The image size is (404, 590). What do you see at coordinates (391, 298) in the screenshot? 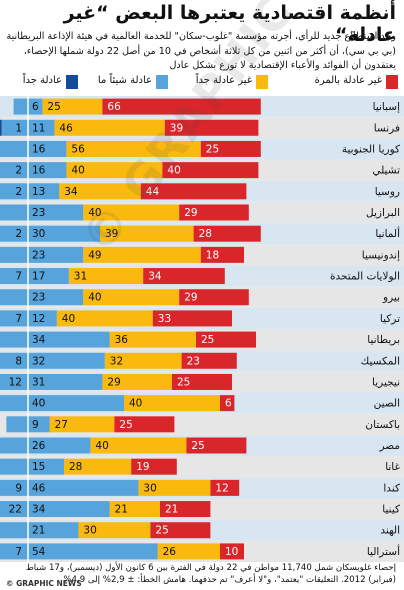
I see `country-label: بيرو` at bounding box center [391, 298].